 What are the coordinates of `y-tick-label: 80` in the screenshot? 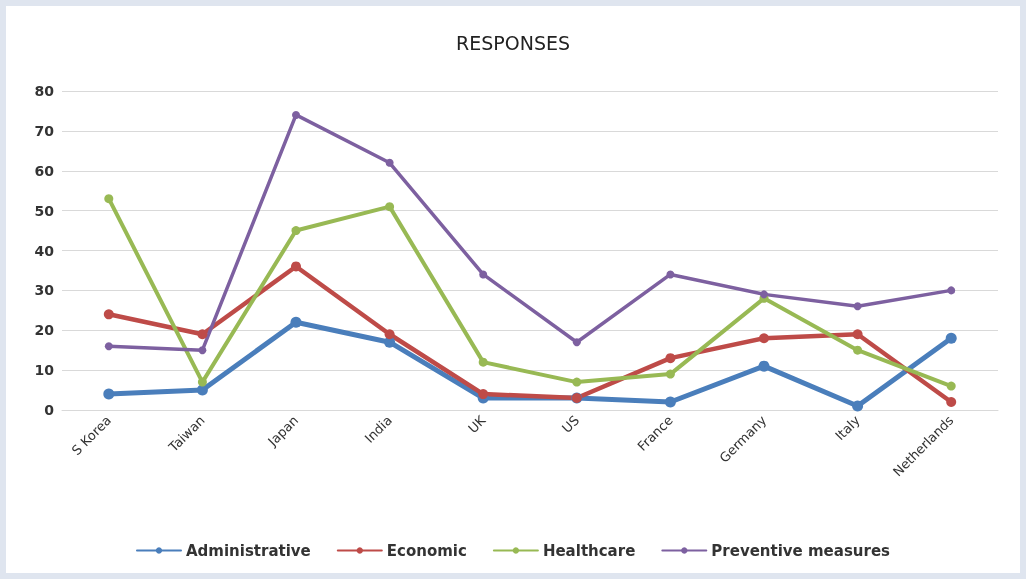 It's located at (44, 91).